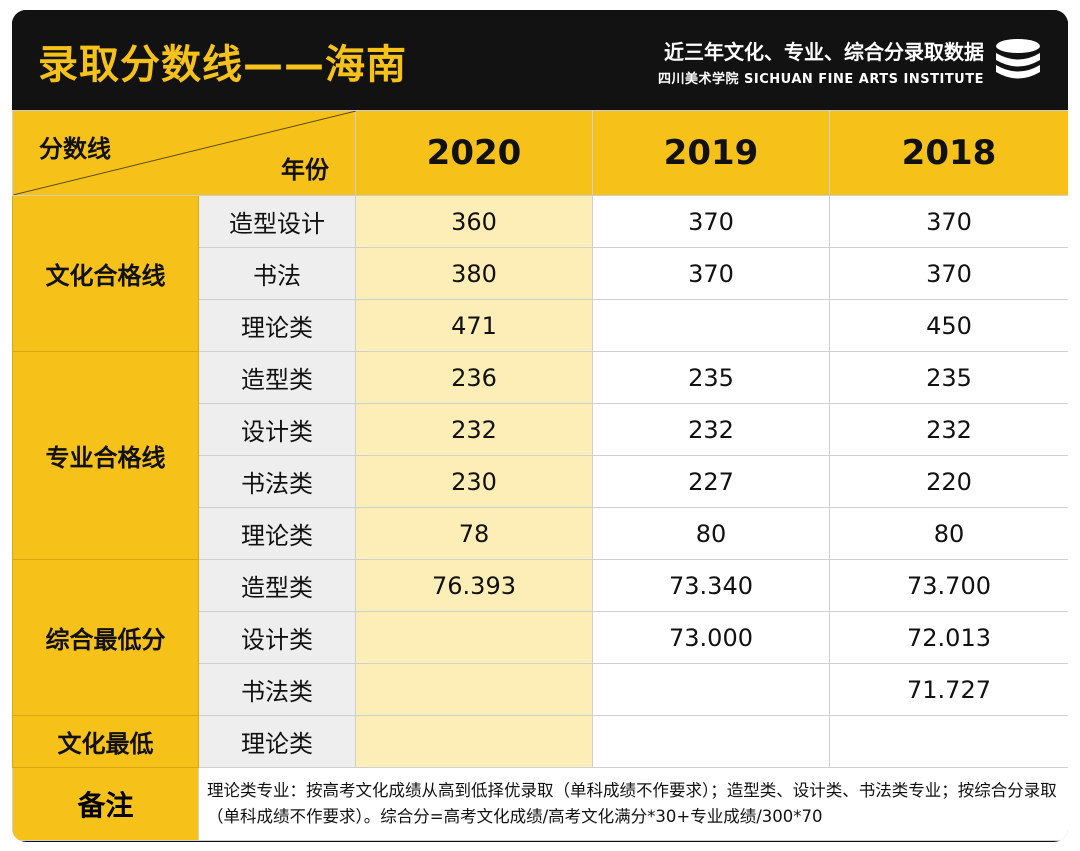 This screenshot has width=1080, height=851. What do you see at coordinates (474, 585) in the screenshot?
I see `cell-value: 76.393` at bounding box center [474, 585].